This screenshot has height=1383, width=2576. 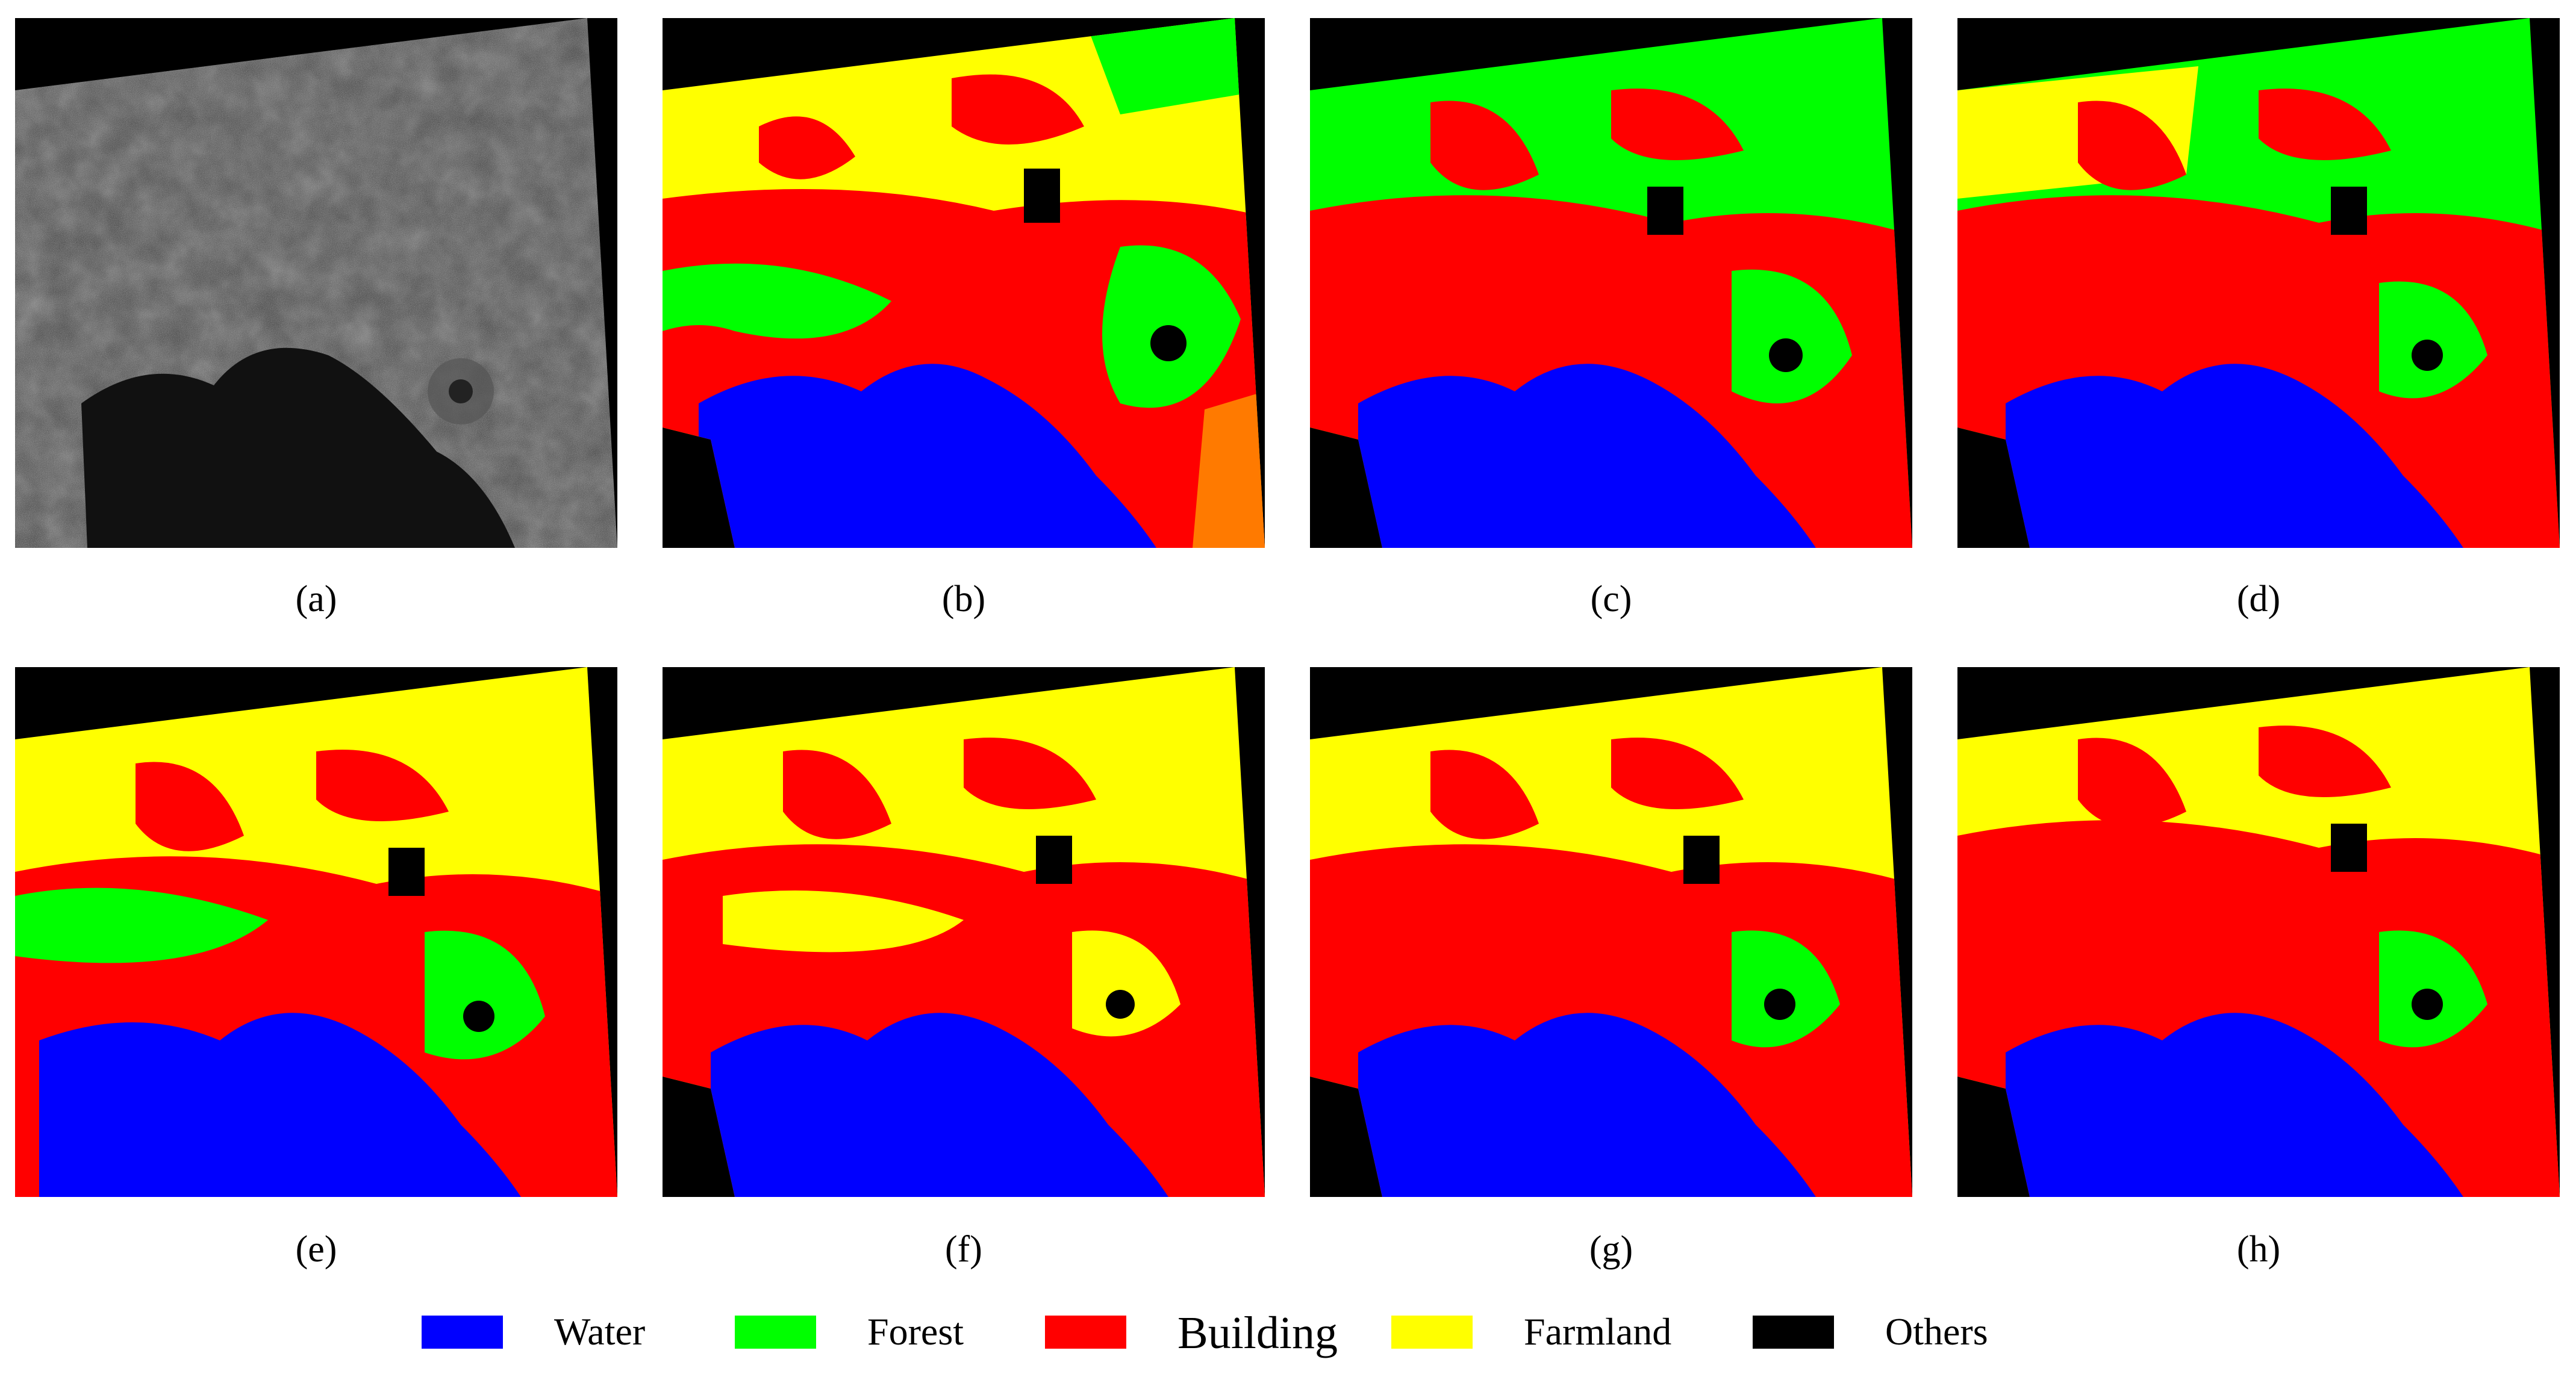 What do you see at coordinates (600, 1331) in the screenshot?
I see `legend-label: Water` at bounding box center [600, 1331].